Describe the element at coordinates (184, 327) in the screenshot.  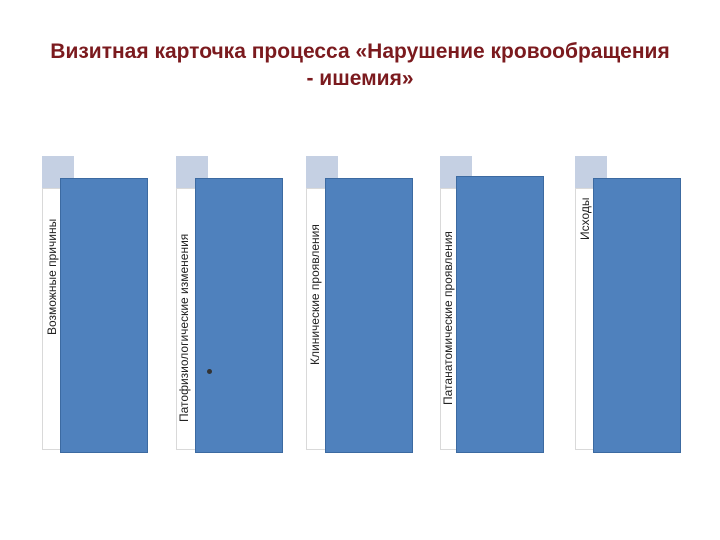
I see `column-label-2: Патофизиологические изменения` at that location.